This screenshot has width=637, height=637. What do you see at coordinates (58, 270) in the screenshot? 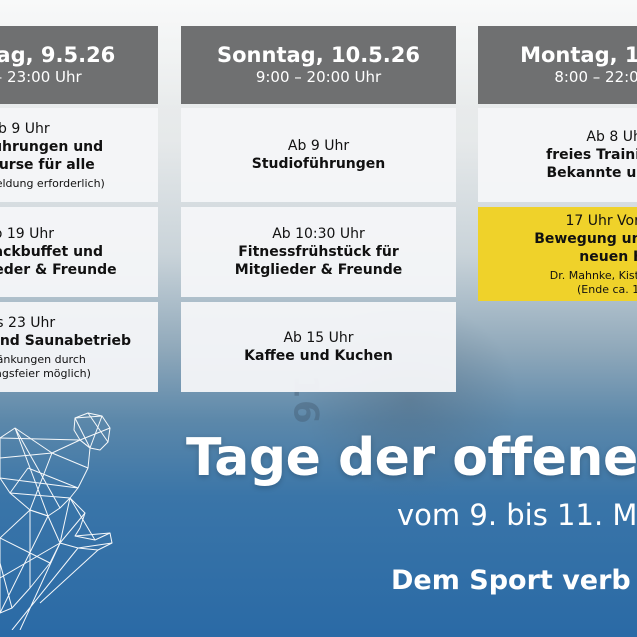
I see `event-title: für Mitglieder & Freunde` at bounding box center [58, 270].